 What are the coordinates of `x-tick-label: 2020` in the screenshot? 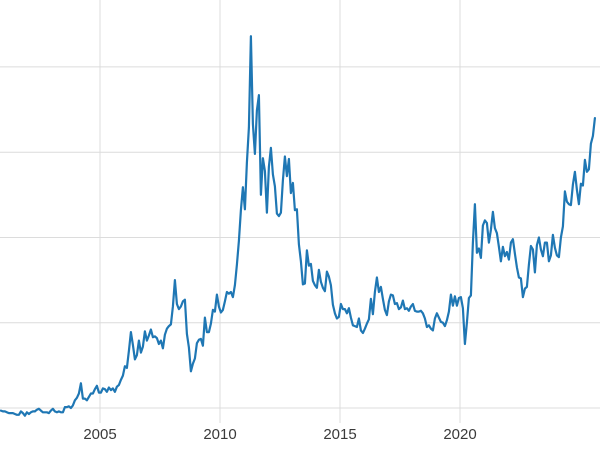 It's located at (460, 434).